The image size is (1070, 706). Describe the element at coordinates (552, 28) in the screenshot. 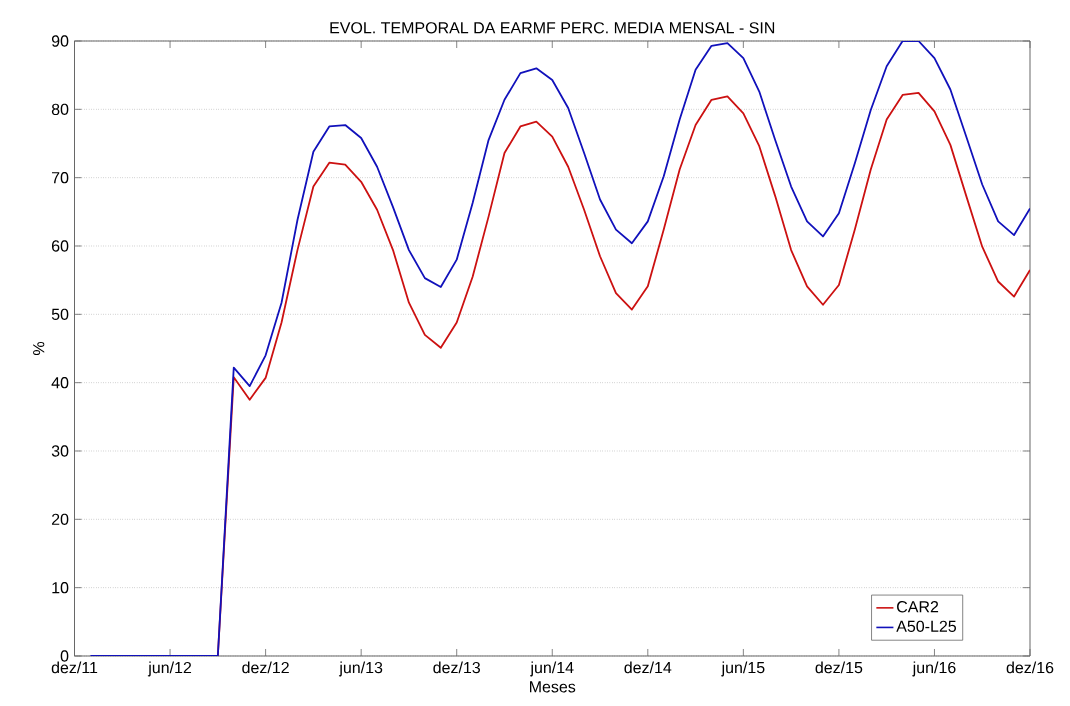

I see `chart-title: EVOL. TEMPORAL DA EARMF PERC. MEDIA MENSAL - SIN` at that location.